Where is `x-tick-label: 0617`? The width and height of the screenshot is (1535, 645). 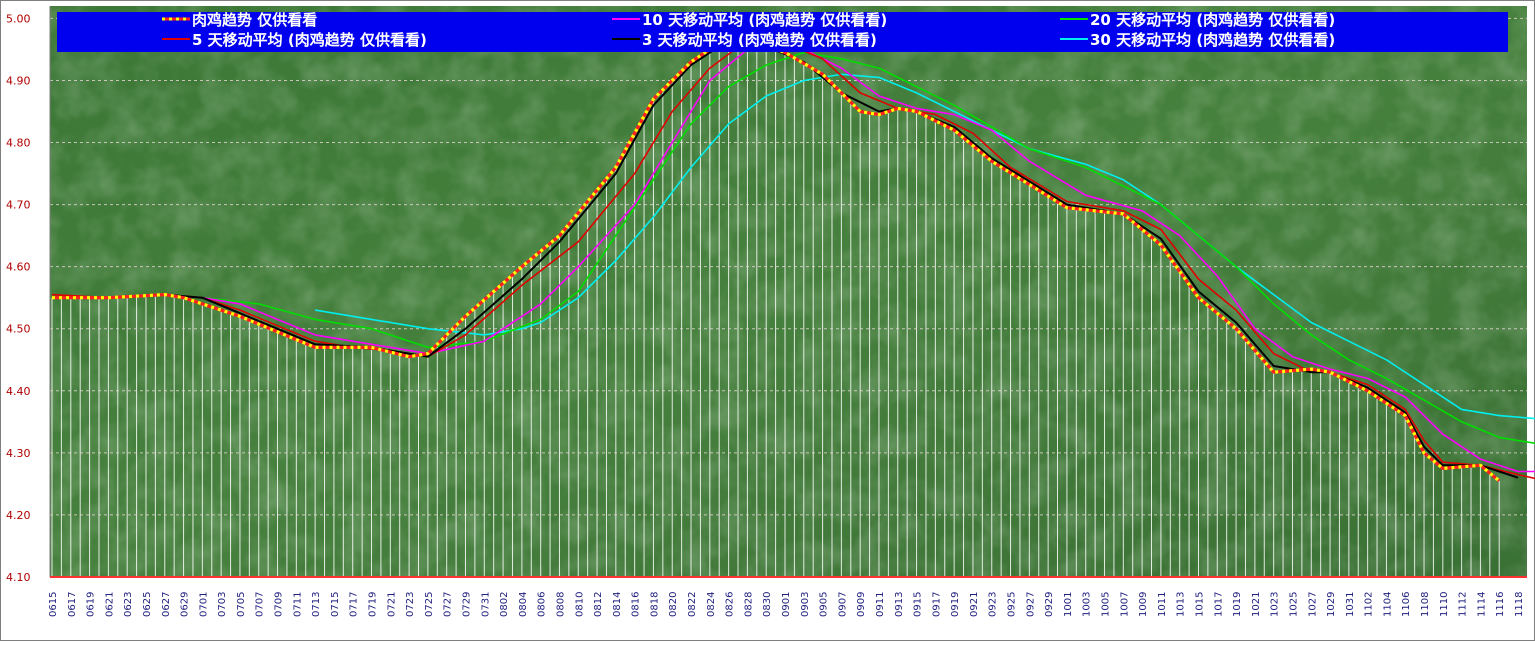 x-tick-label: 0617 is located at coordinates (72, 604).